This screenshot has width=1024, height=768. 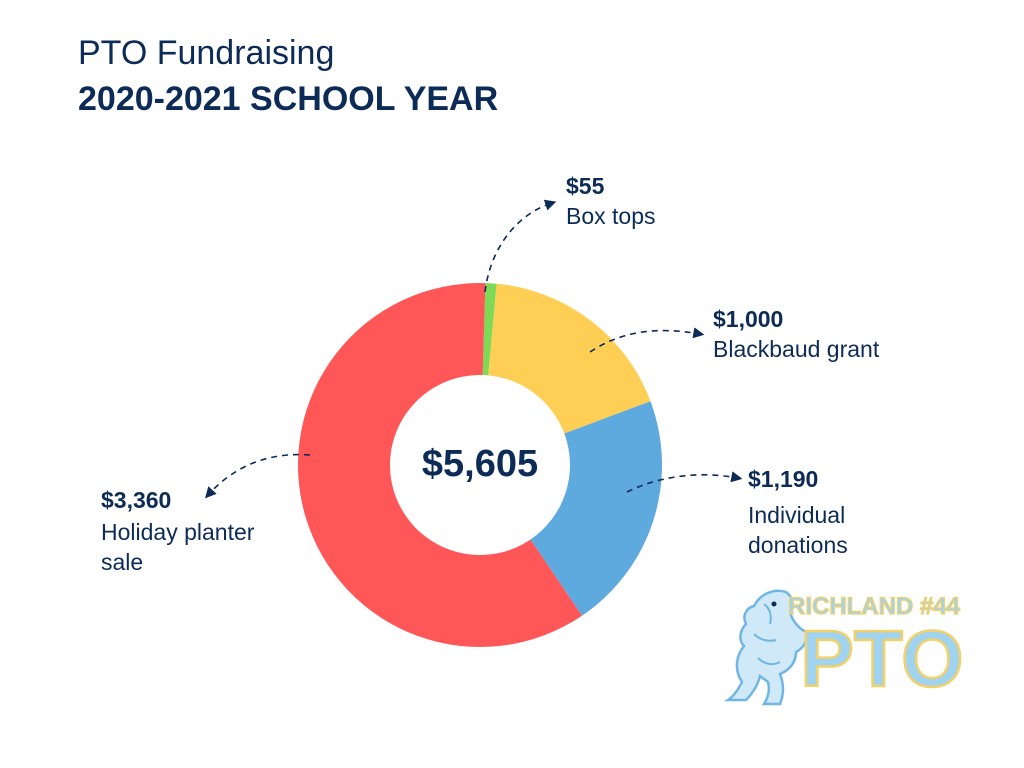 I want to click on logo-text-line1: RICHLAND #44, so click(x=874, y=606).